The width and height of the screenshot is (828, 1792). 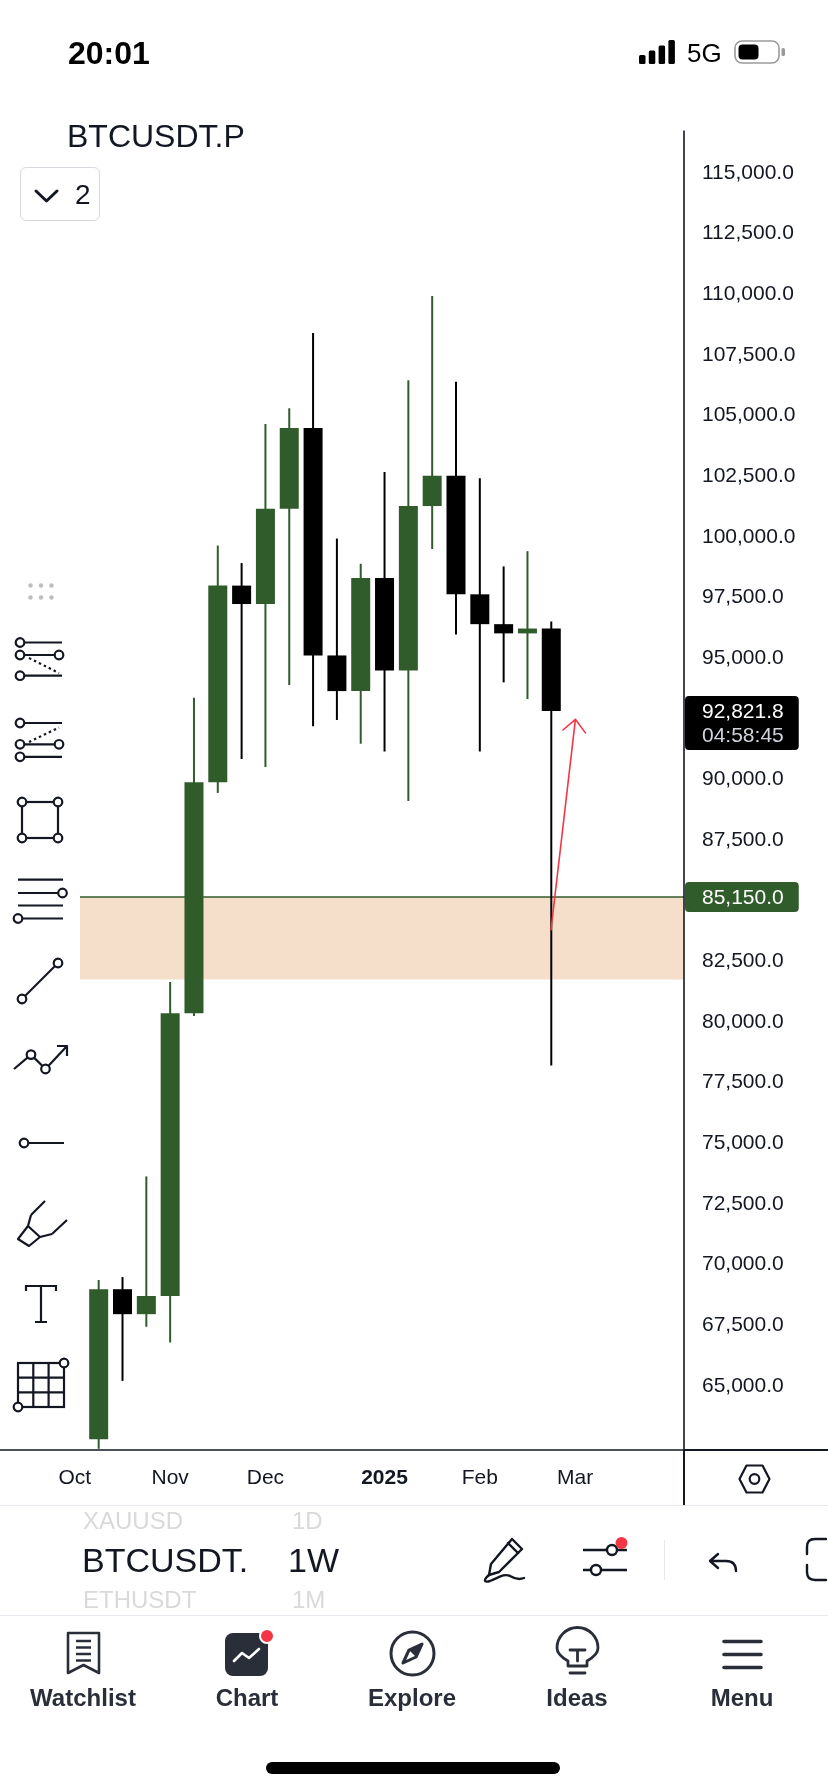 What do you see at coordinates (743, 1263) in the screenshot?
I see `y-tick-label: 70,000.0` at bounding box center [743, 1263].